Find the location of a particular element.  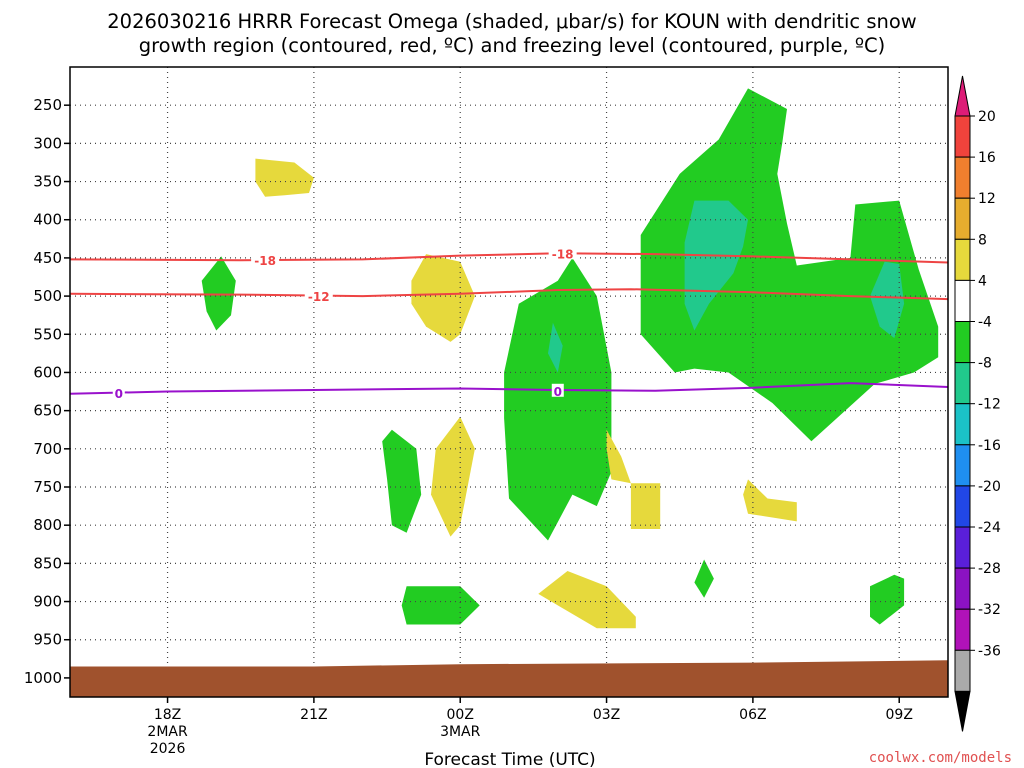

shaded-region-rising-mid is located at coordinates (558, 399).